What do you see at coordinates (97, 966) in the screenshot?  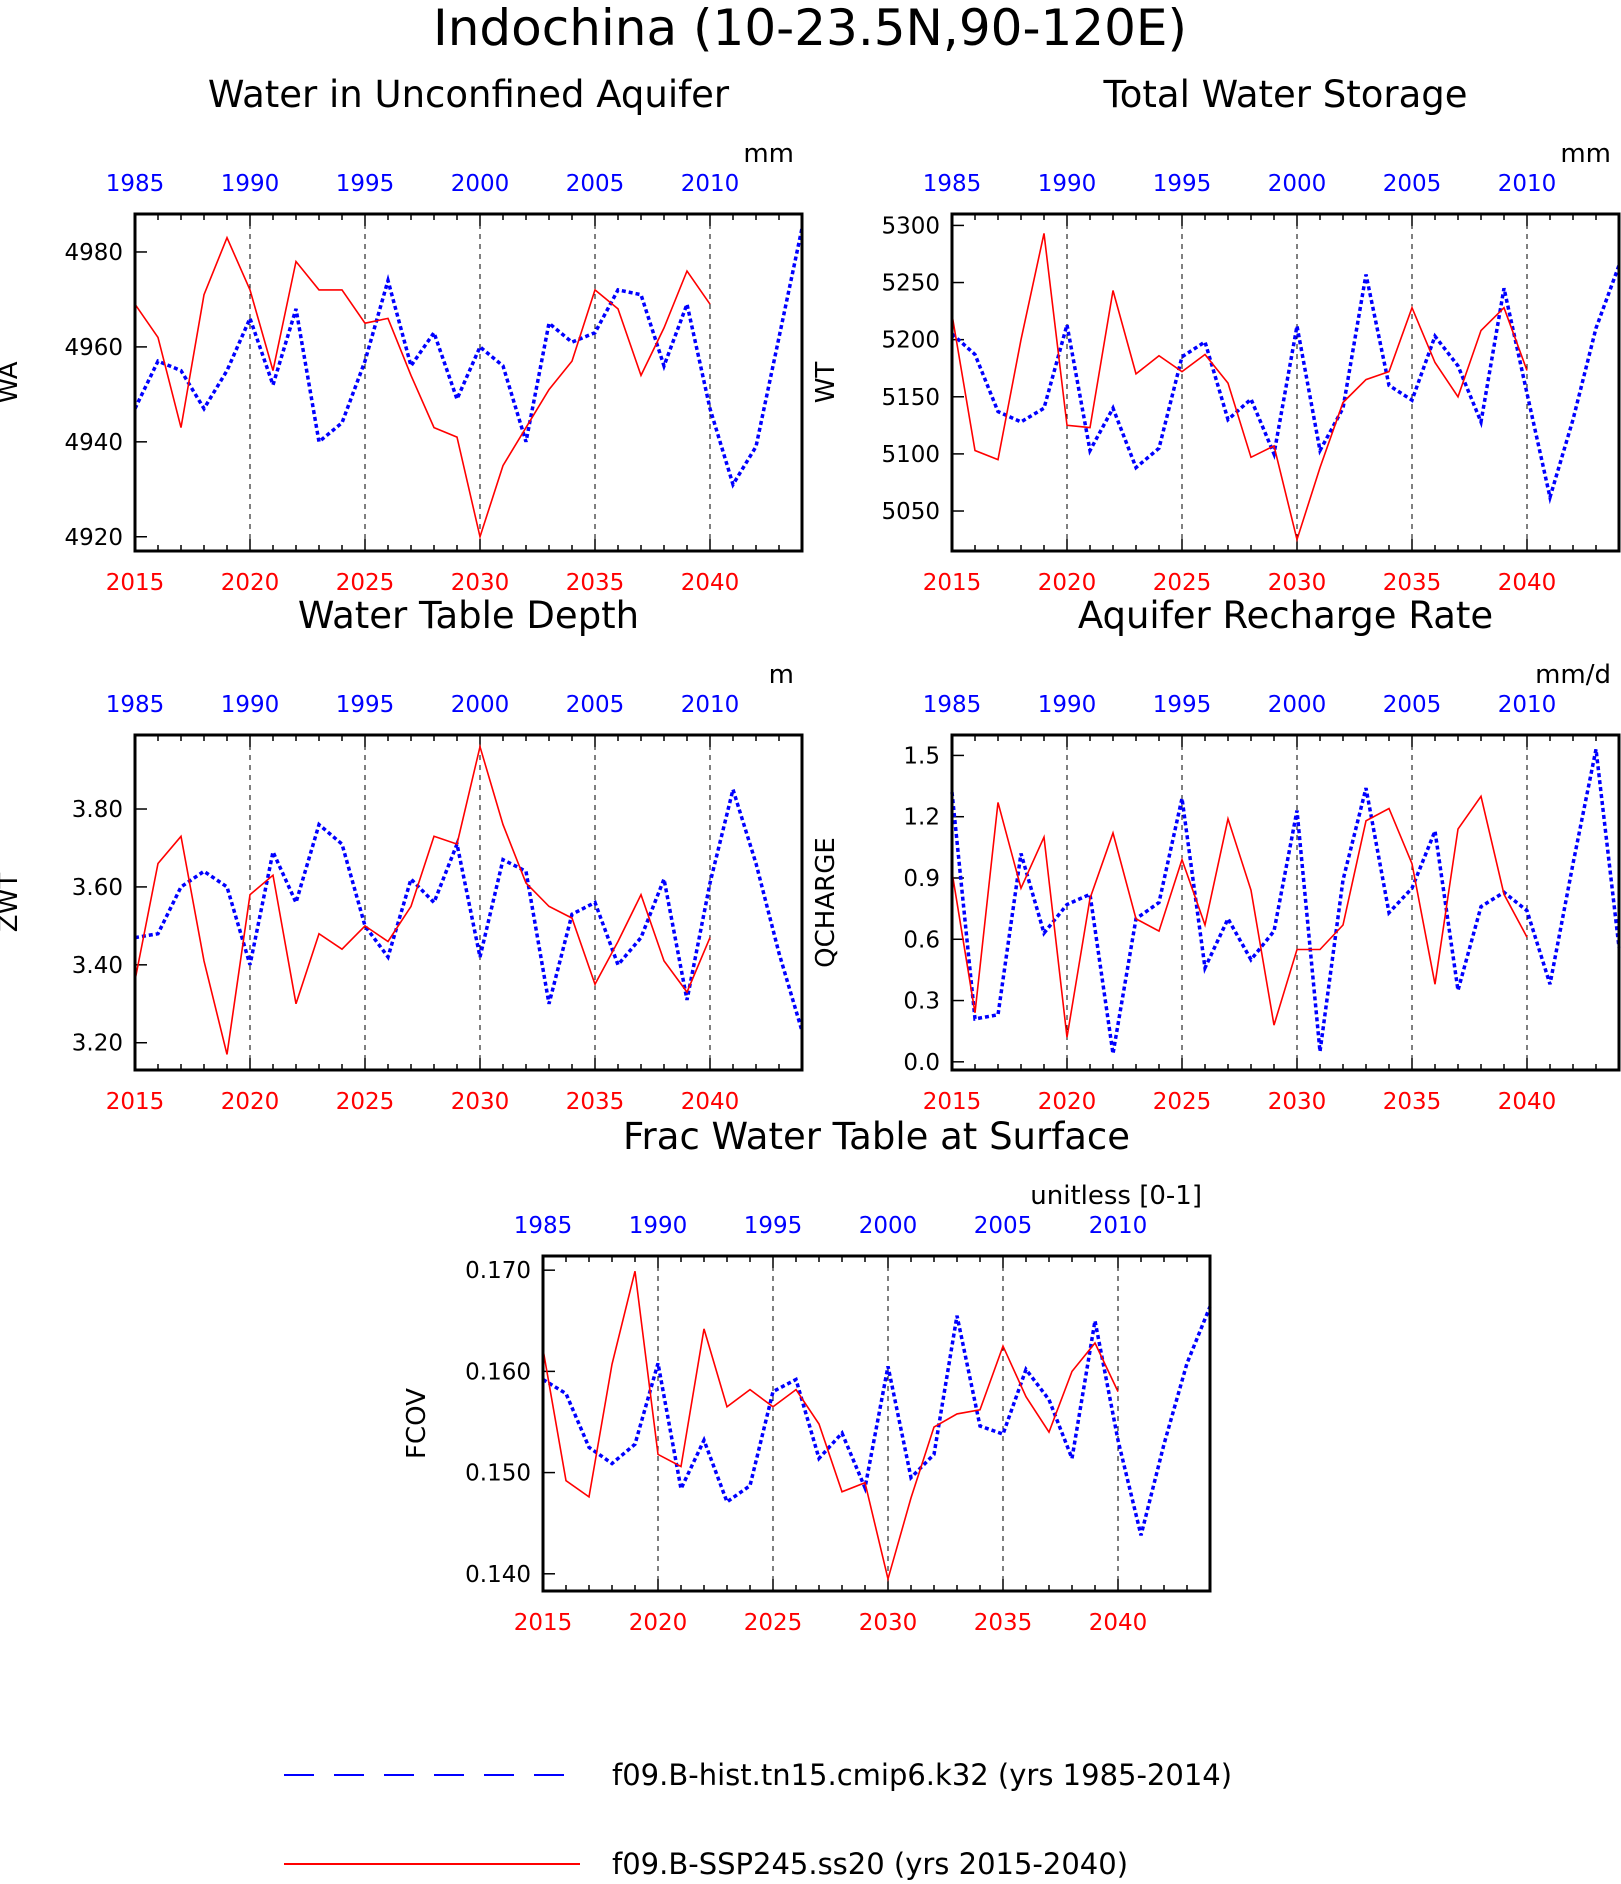 I see `y-tick-label: 3.40` at bounding box center [97, 966].